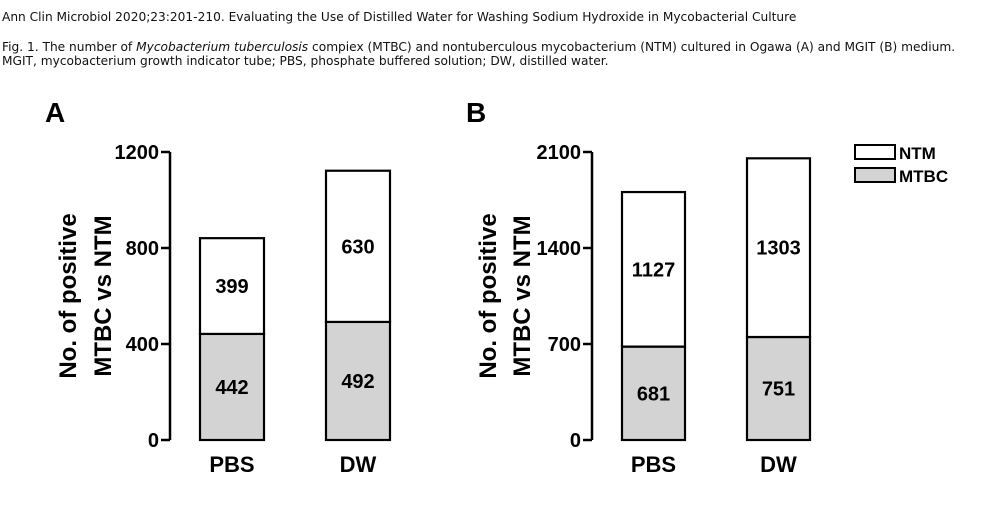  I want to click on panel-a-xtick-label-pbs: PBS, so click(231, 464).